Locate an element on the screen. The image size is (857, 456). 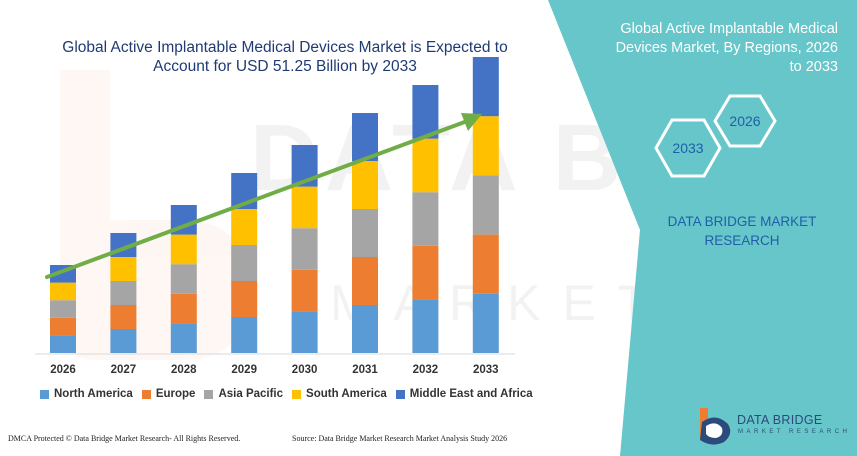
logo-tagline: MARKET RESEARCH is located at coordinates (794, 432).